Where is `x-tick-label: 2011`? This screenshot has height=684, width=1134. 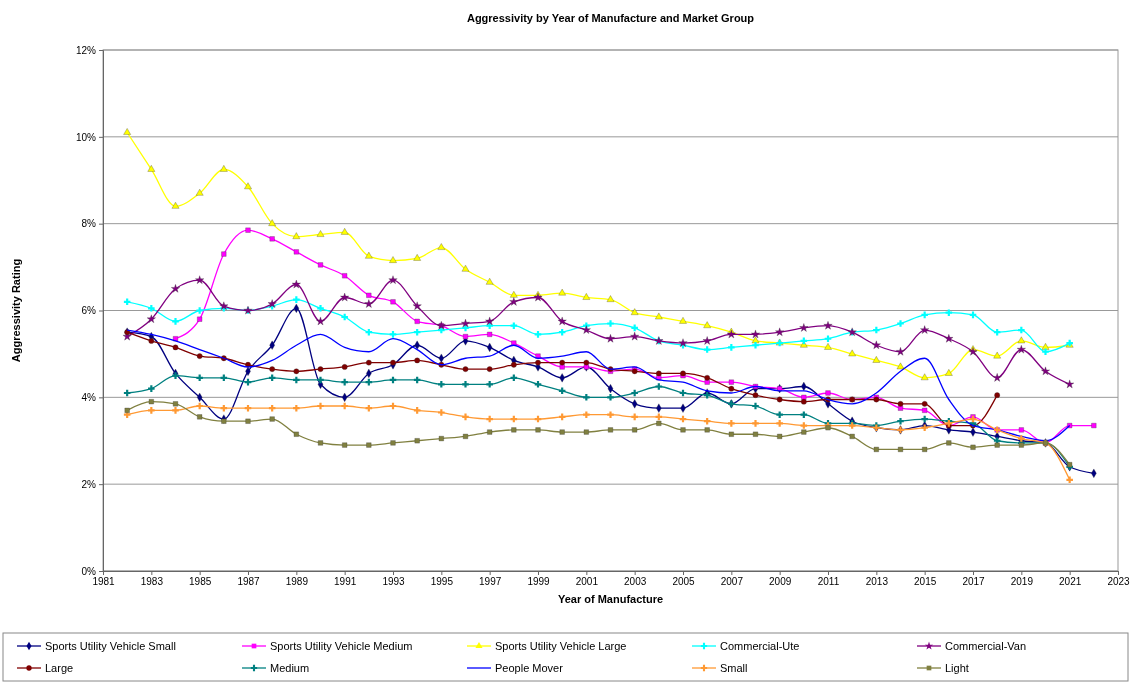
x-tick-label: 2011 is located at coordinates (828, 582).